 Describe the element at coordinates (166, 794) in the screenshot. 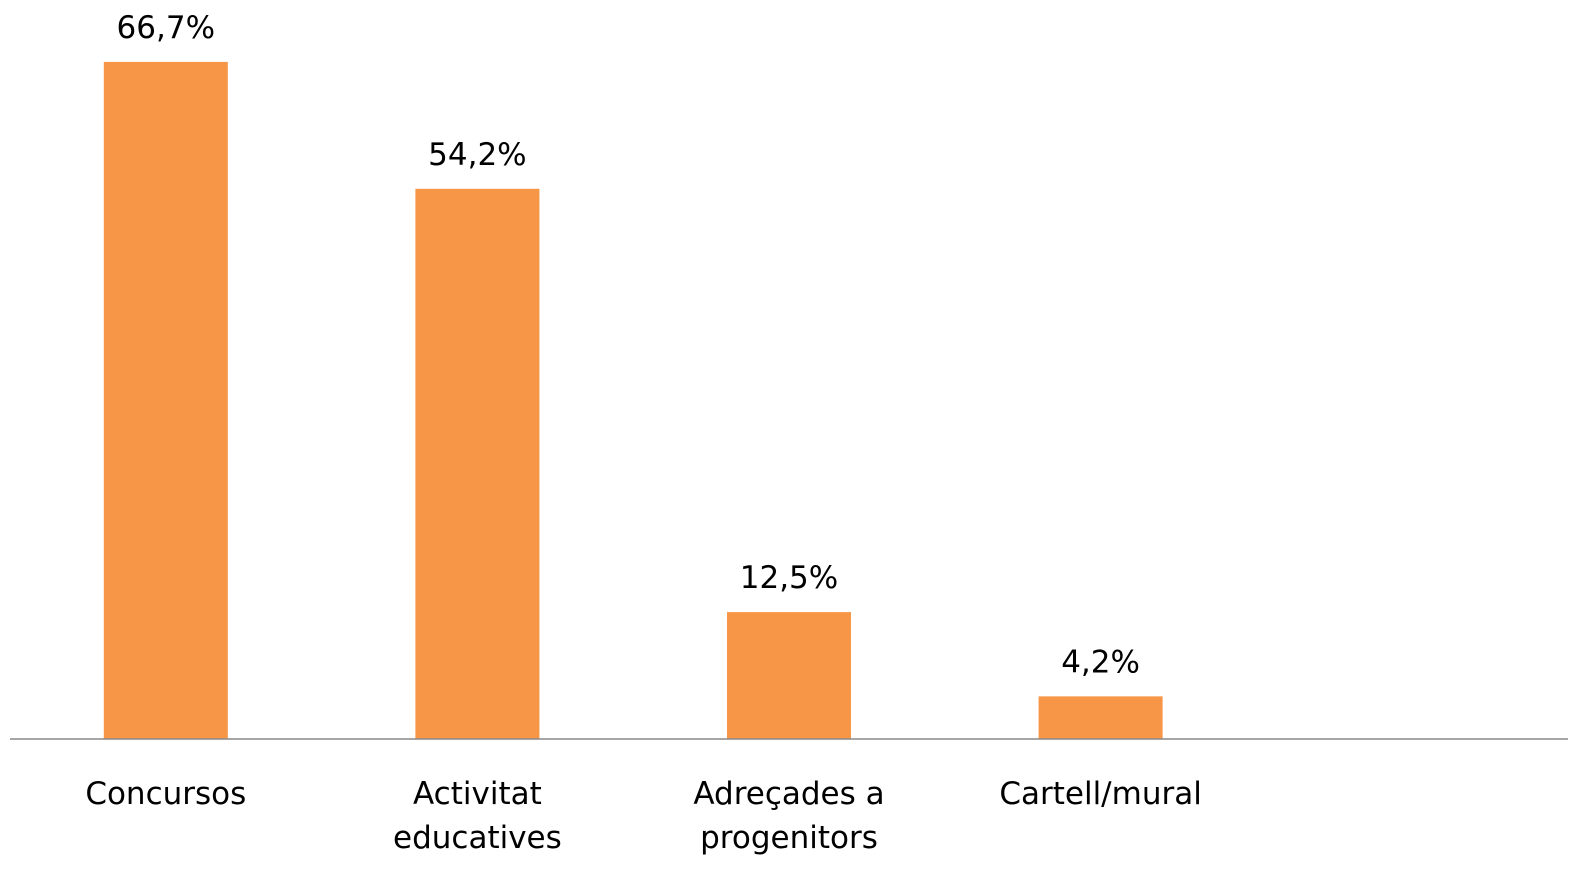

I see `x-tick-label: Concursos` at that location.